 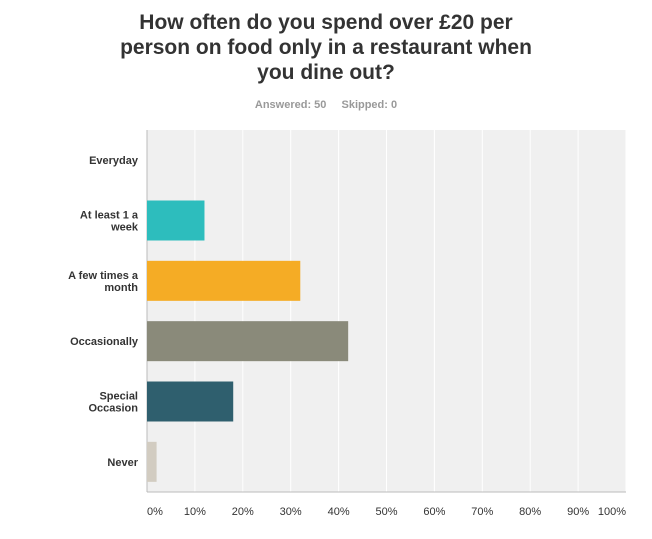 I want to click on response-summary: Answered: 50 Skipped: 0, so click(x=326, y=105).